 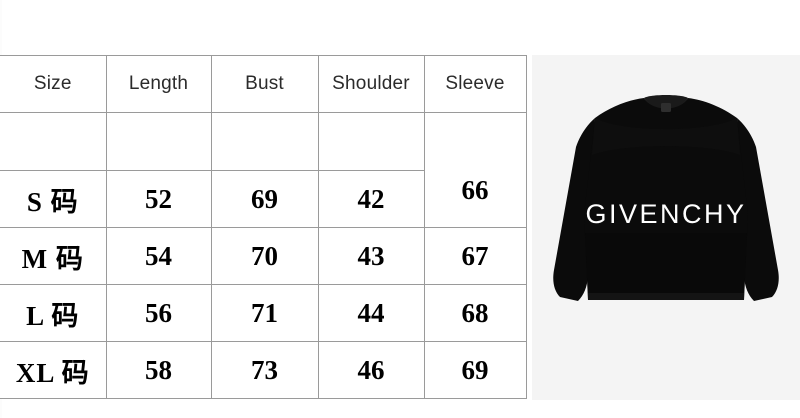 What do you see at coordinates (371, 256) in the screenshot?
I see `cell-shoulder-m: 43` at bounding box center [371, 256].